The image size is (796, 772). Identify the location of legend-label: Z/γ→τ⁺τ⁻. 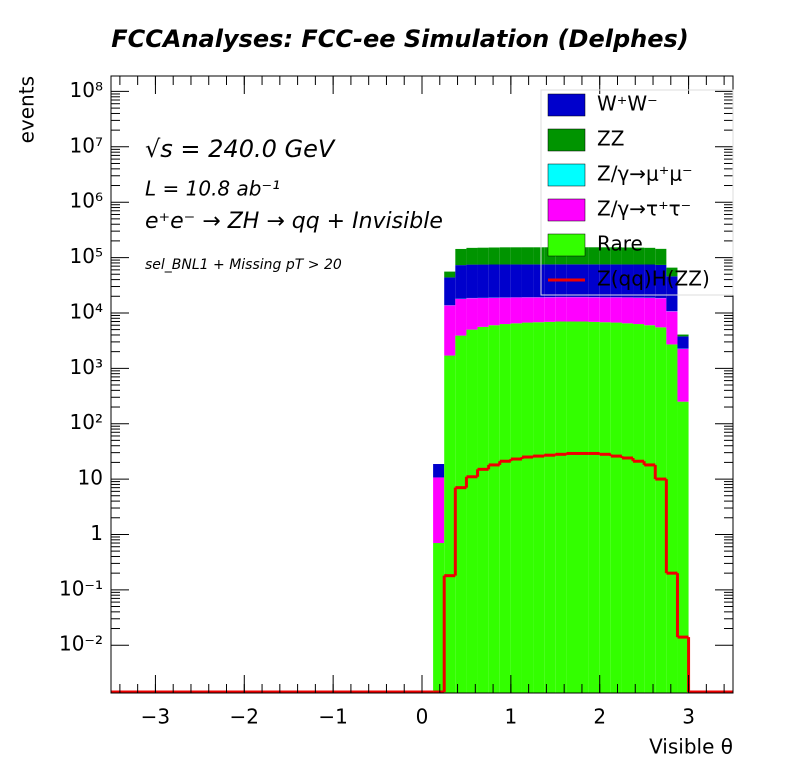
(644, 209).